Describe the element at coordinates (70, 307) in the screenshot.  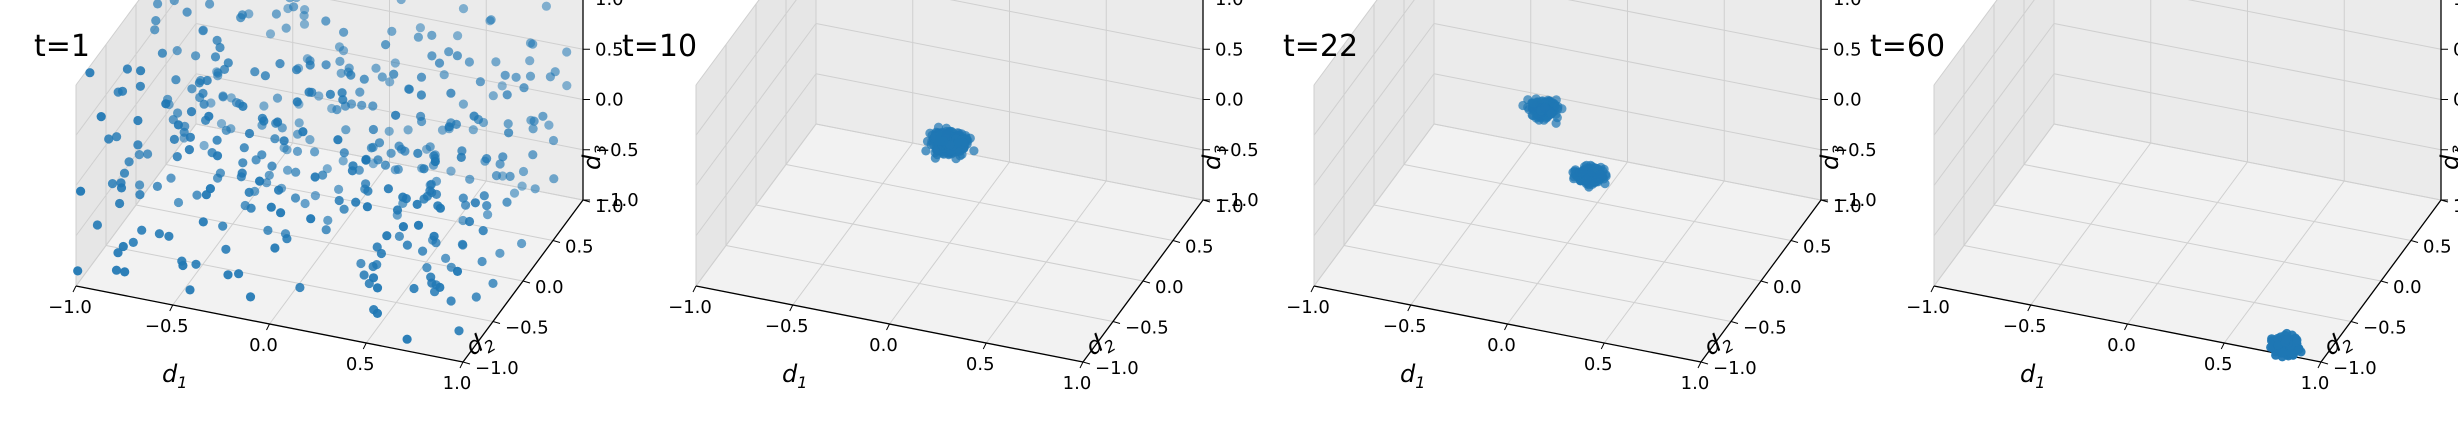
I see `x-tick-label: −1.0` at that location.